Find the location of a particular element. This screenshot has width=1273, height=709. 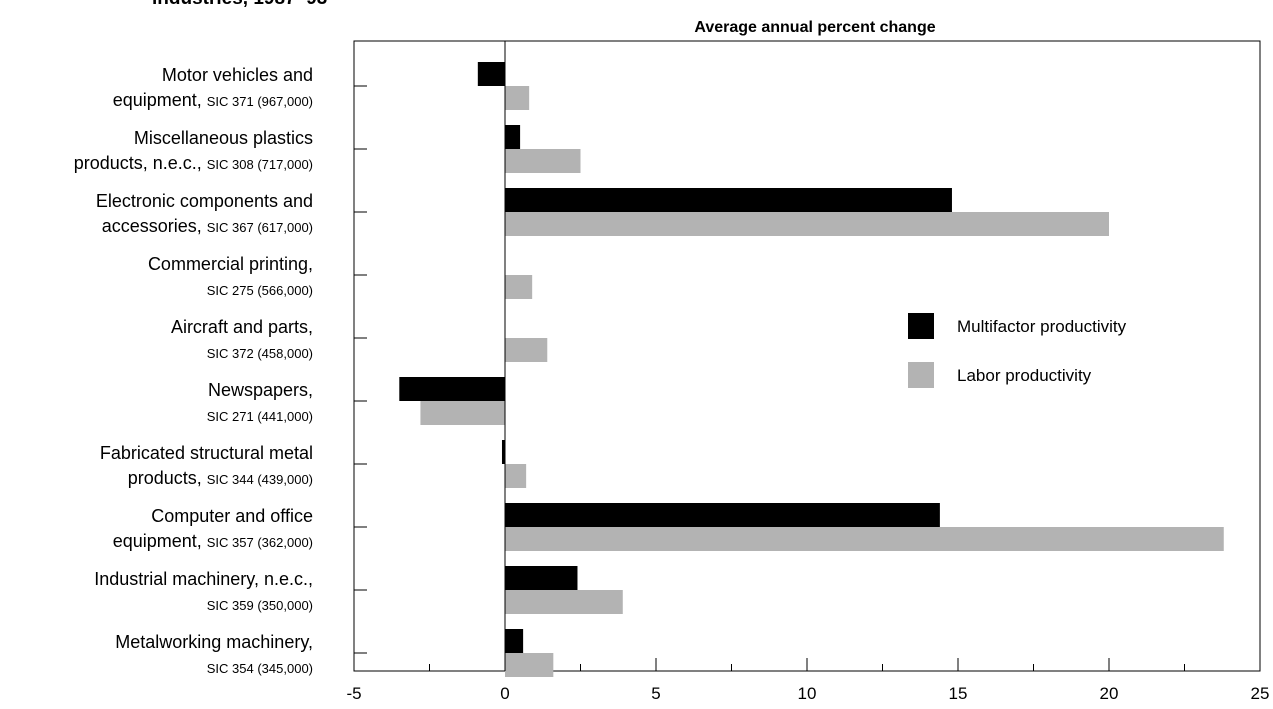

category-sublabel-9: SIC 354 (345,000) is located at coordinates (260, 668).